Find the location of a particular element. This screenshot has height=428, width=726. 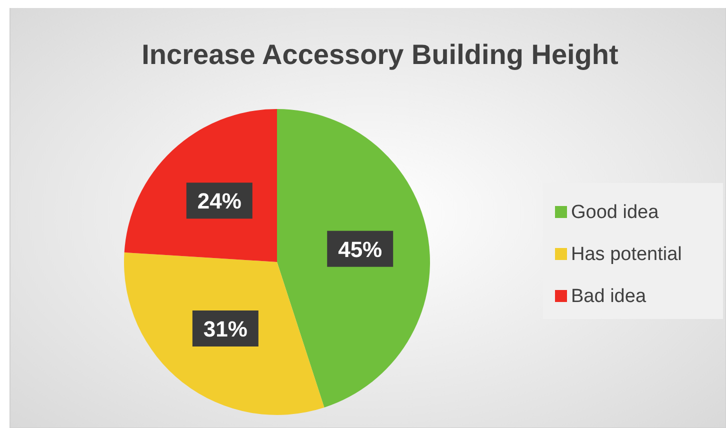

legend-label: Good idea is located at coordinates (615, 212).